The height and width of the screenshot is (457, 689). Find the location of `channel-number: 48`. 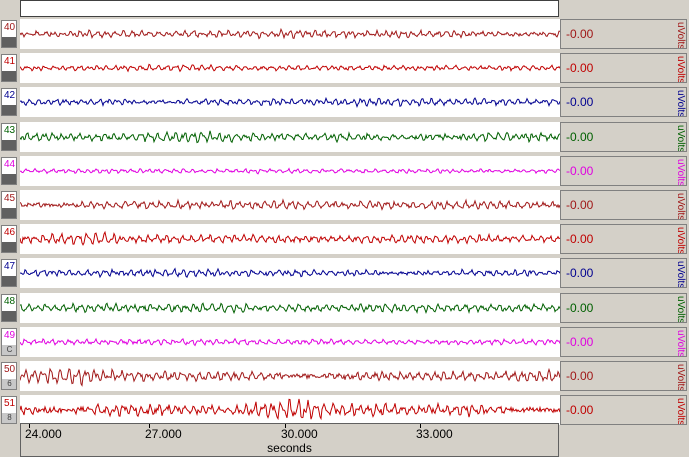

channel-number: 48 is located at coordinates (9, 301).